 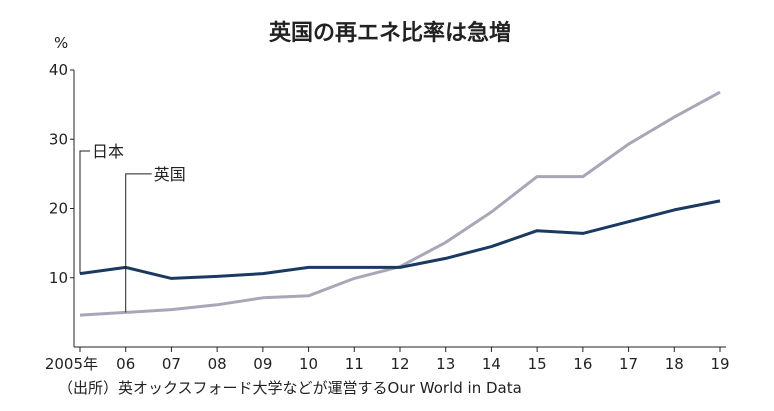 I want to click on callout-leader-uk, so click(x=138, y=243).